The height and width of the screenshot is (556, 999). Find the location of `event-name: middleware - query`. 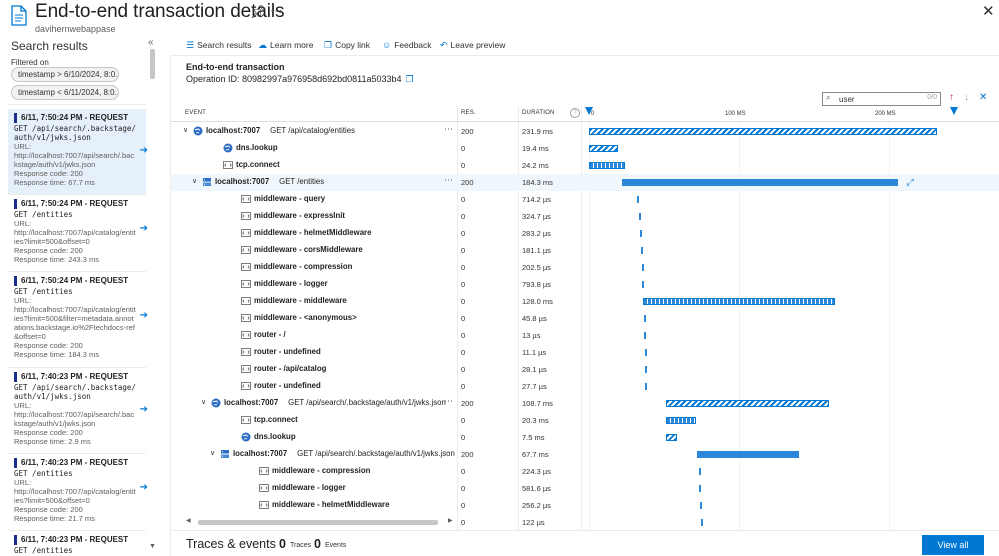

event-name: middleware - query is located at coordinates (289, 198).